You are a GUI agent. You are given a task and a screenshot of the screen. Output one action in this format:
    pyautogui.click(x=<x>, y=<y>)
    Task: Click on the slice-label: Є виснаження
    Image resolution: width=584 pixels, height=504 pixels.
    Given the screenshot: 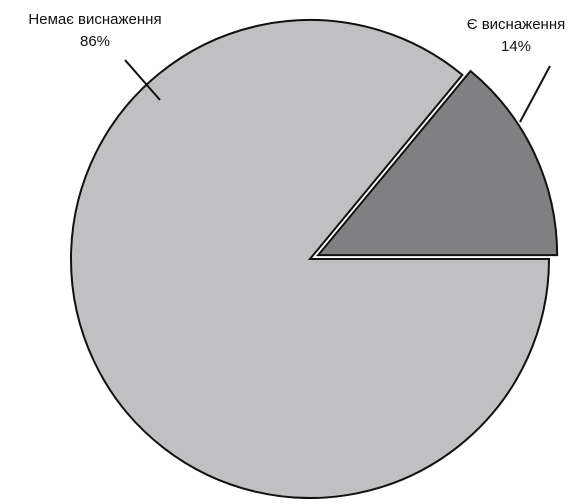 What is the action you would take?
    pyautogui.click(x=516, y=24)
    